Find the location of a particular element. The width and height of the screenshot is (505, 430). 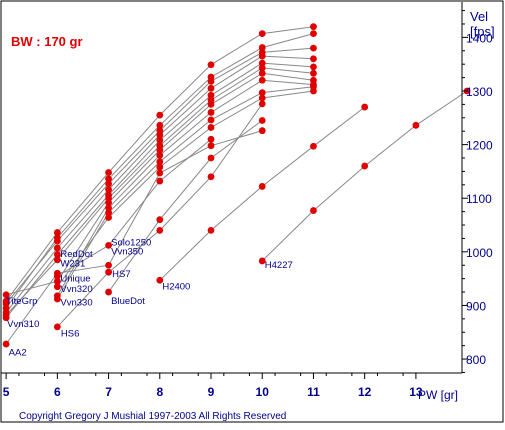

y-axis-label-line2: [fps] is located at coordinates (482, 31).